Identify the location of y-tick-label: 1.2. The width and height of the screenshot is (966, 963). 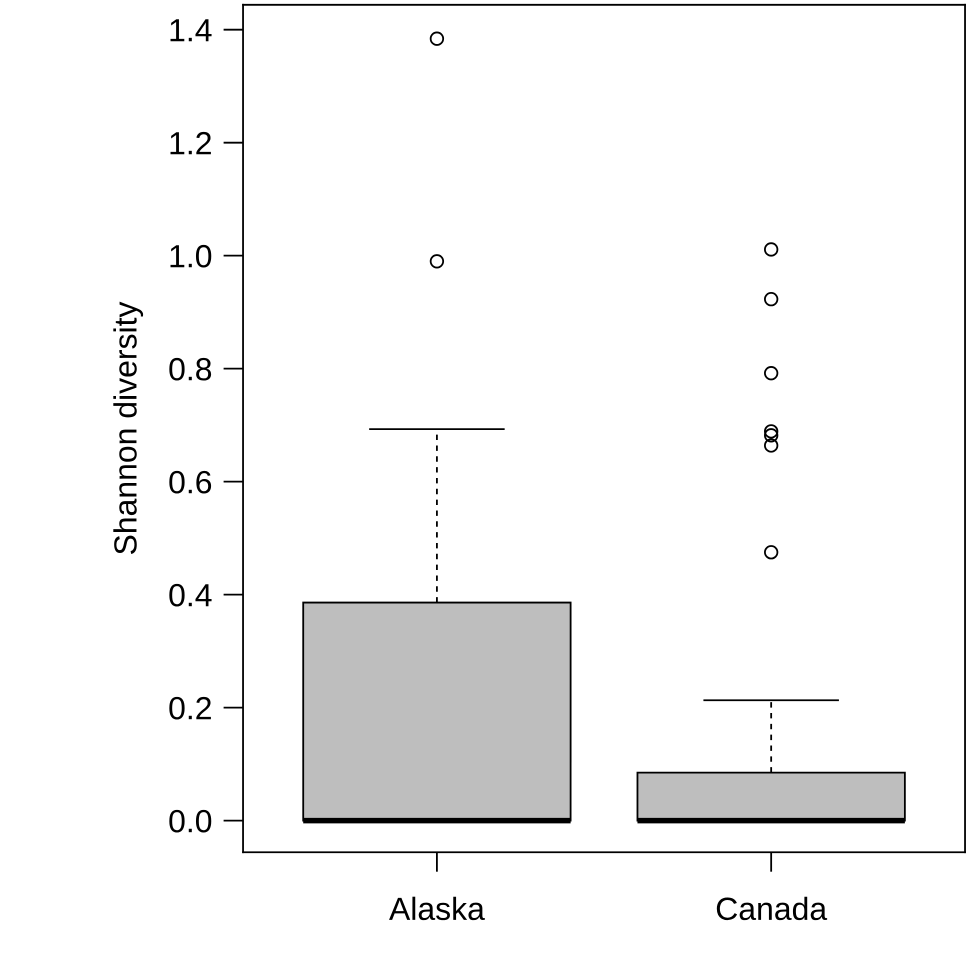
(190, 143).